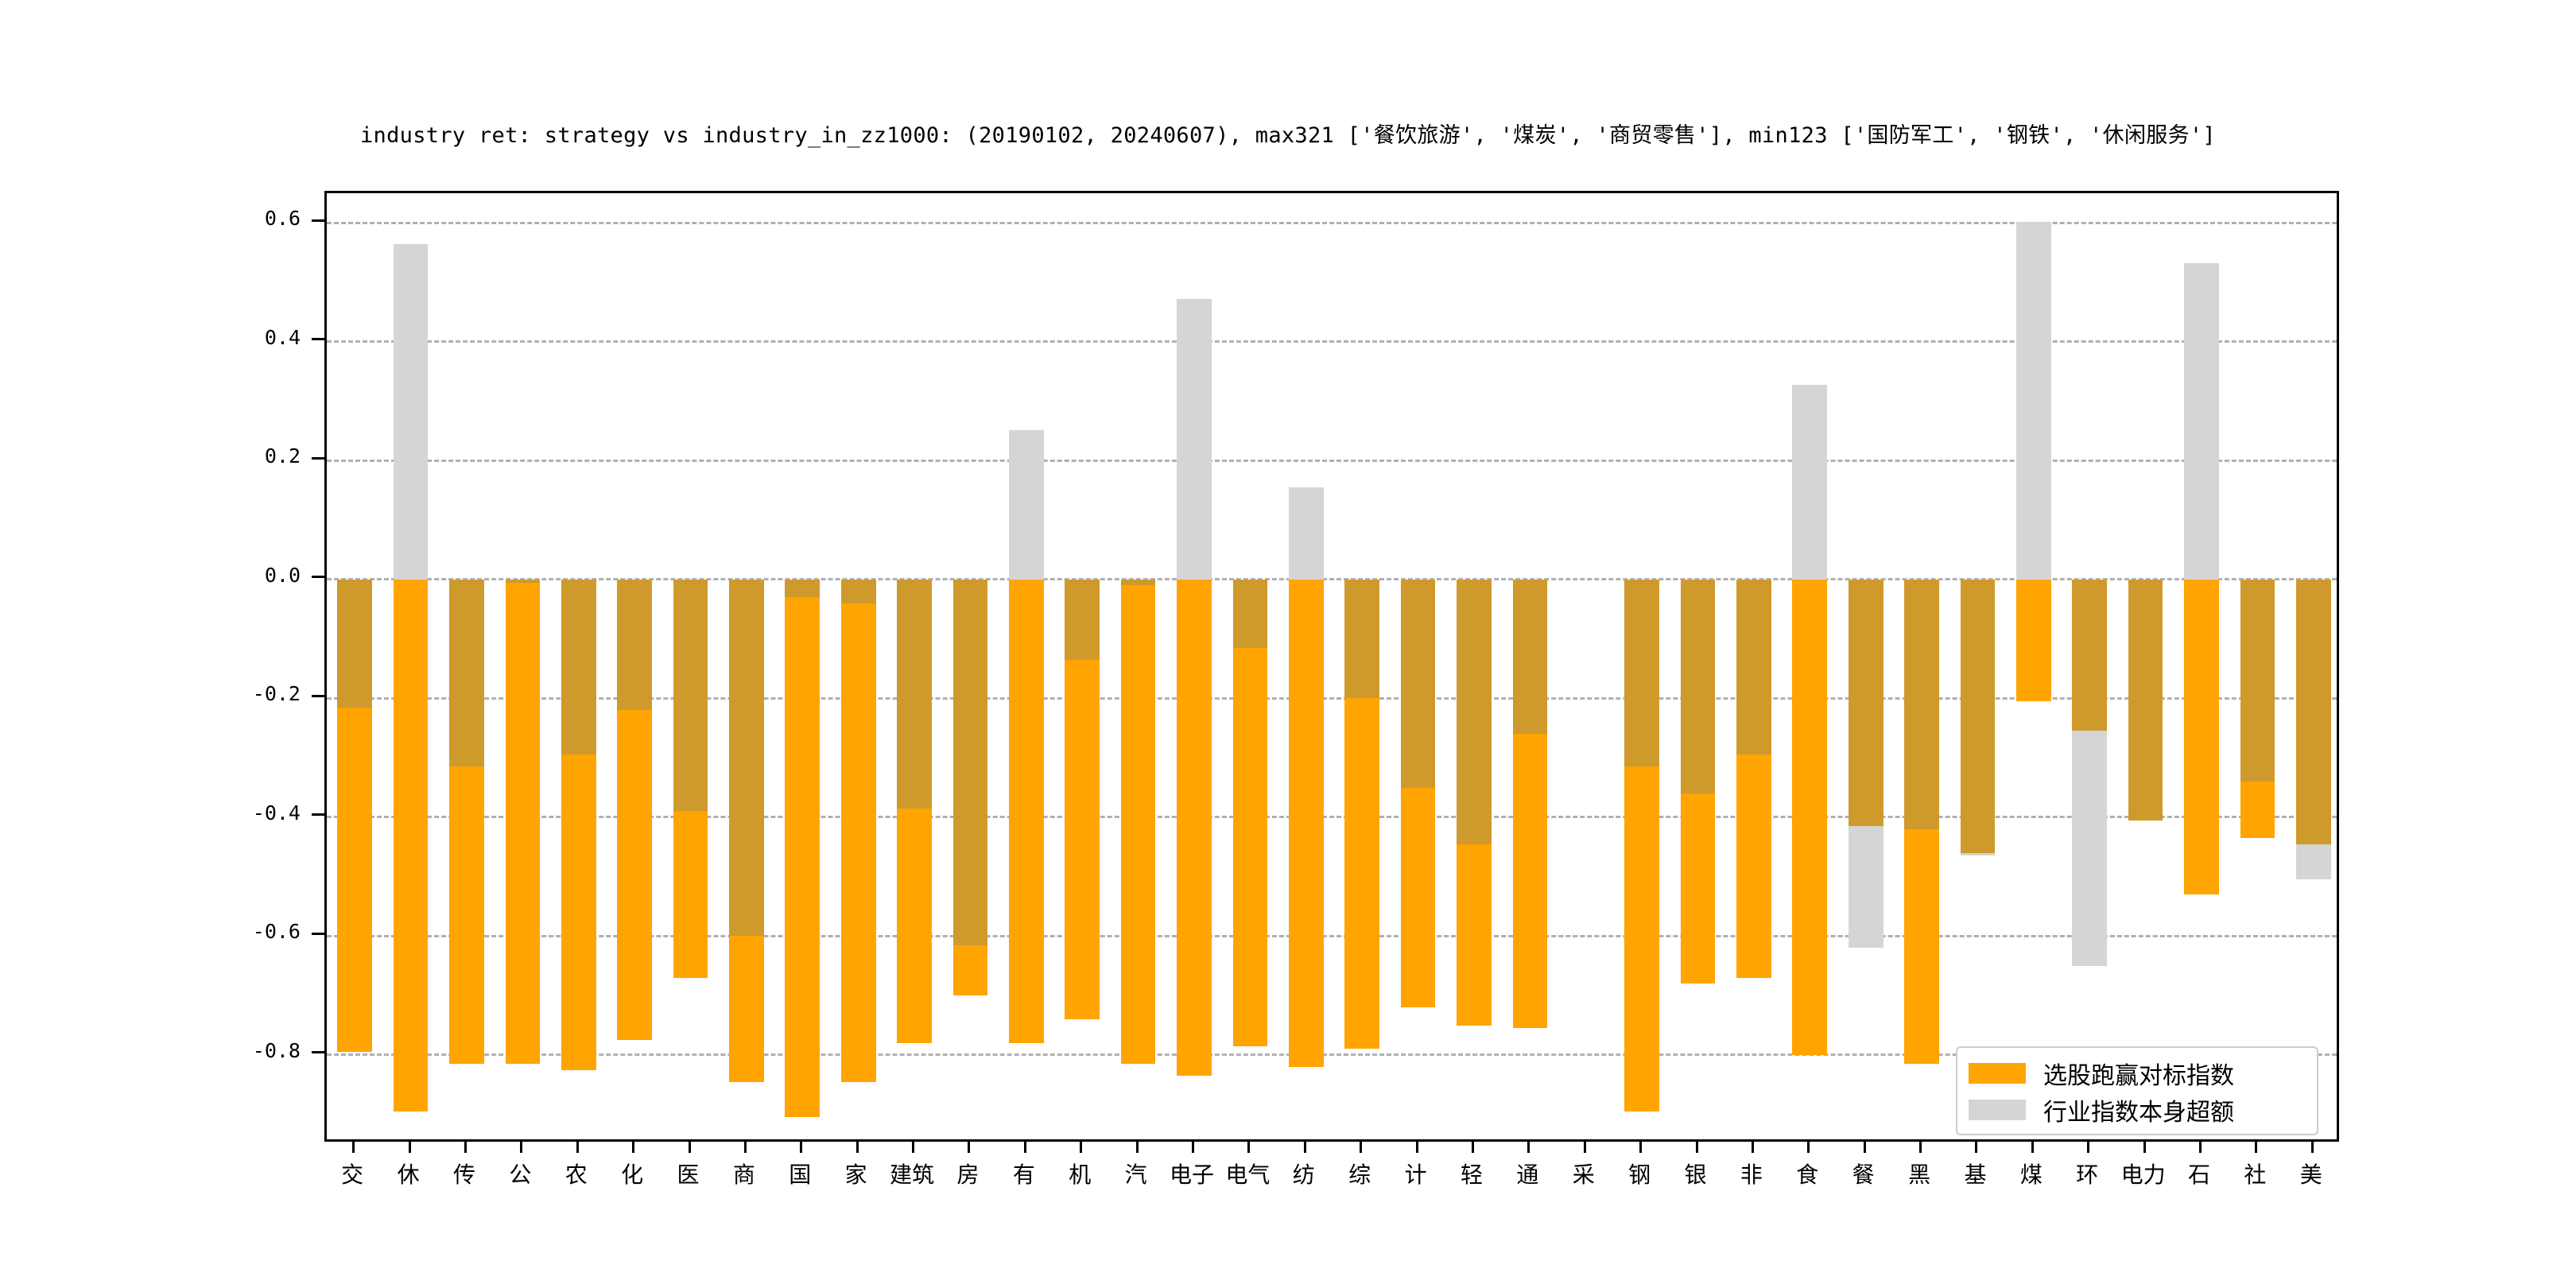 This screenshot has height=1288, width=2576. Describe the element at coordinates (688, 1175) in the screenshot. I see `x-tick-label-6: 医` at that location.